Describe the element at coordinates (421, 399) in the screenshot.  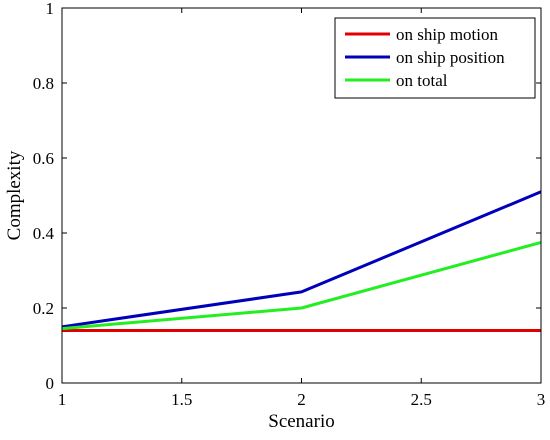
I see `x-tick-label: 2.5` at that location.